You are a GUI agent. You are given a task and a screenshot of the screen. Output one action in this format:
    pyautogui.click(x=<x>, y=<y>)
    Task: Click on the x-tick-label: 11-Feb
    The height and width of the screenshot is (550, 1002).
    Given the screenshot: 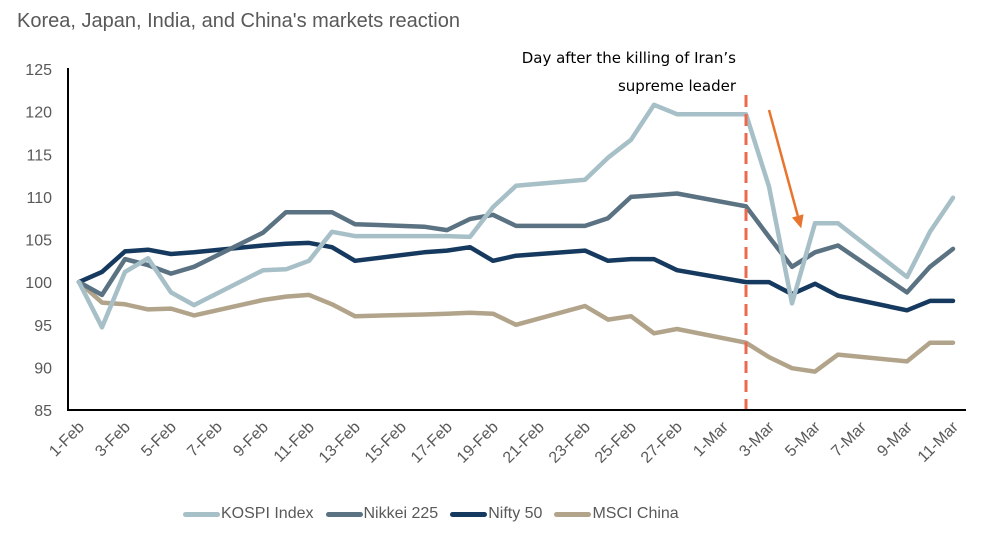 What is the action you would take?
    pyautogui.click(x=294, y=442)
    